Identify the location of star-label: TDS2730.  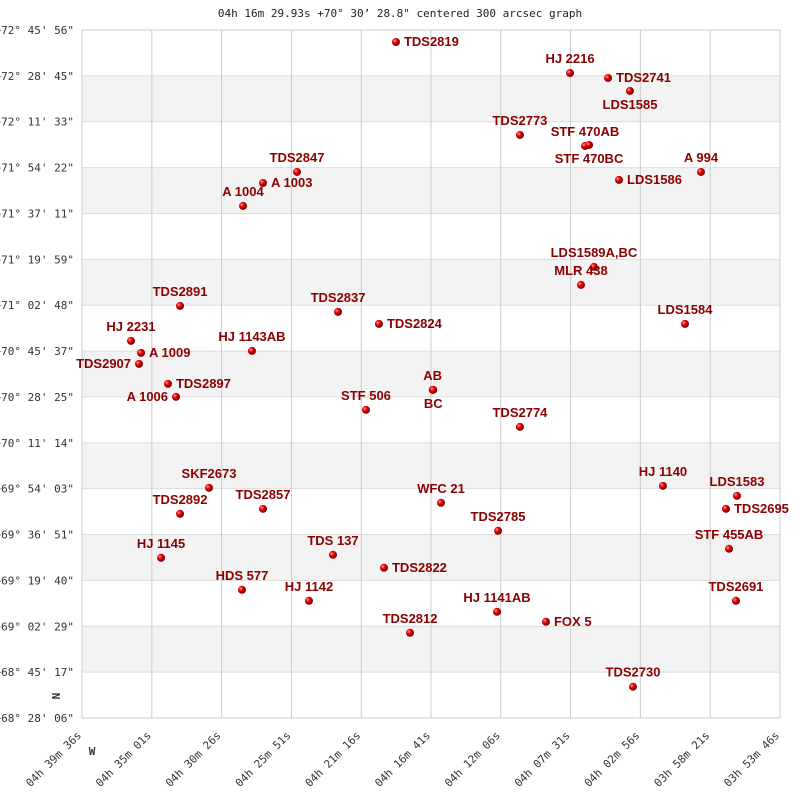
(633, 672).